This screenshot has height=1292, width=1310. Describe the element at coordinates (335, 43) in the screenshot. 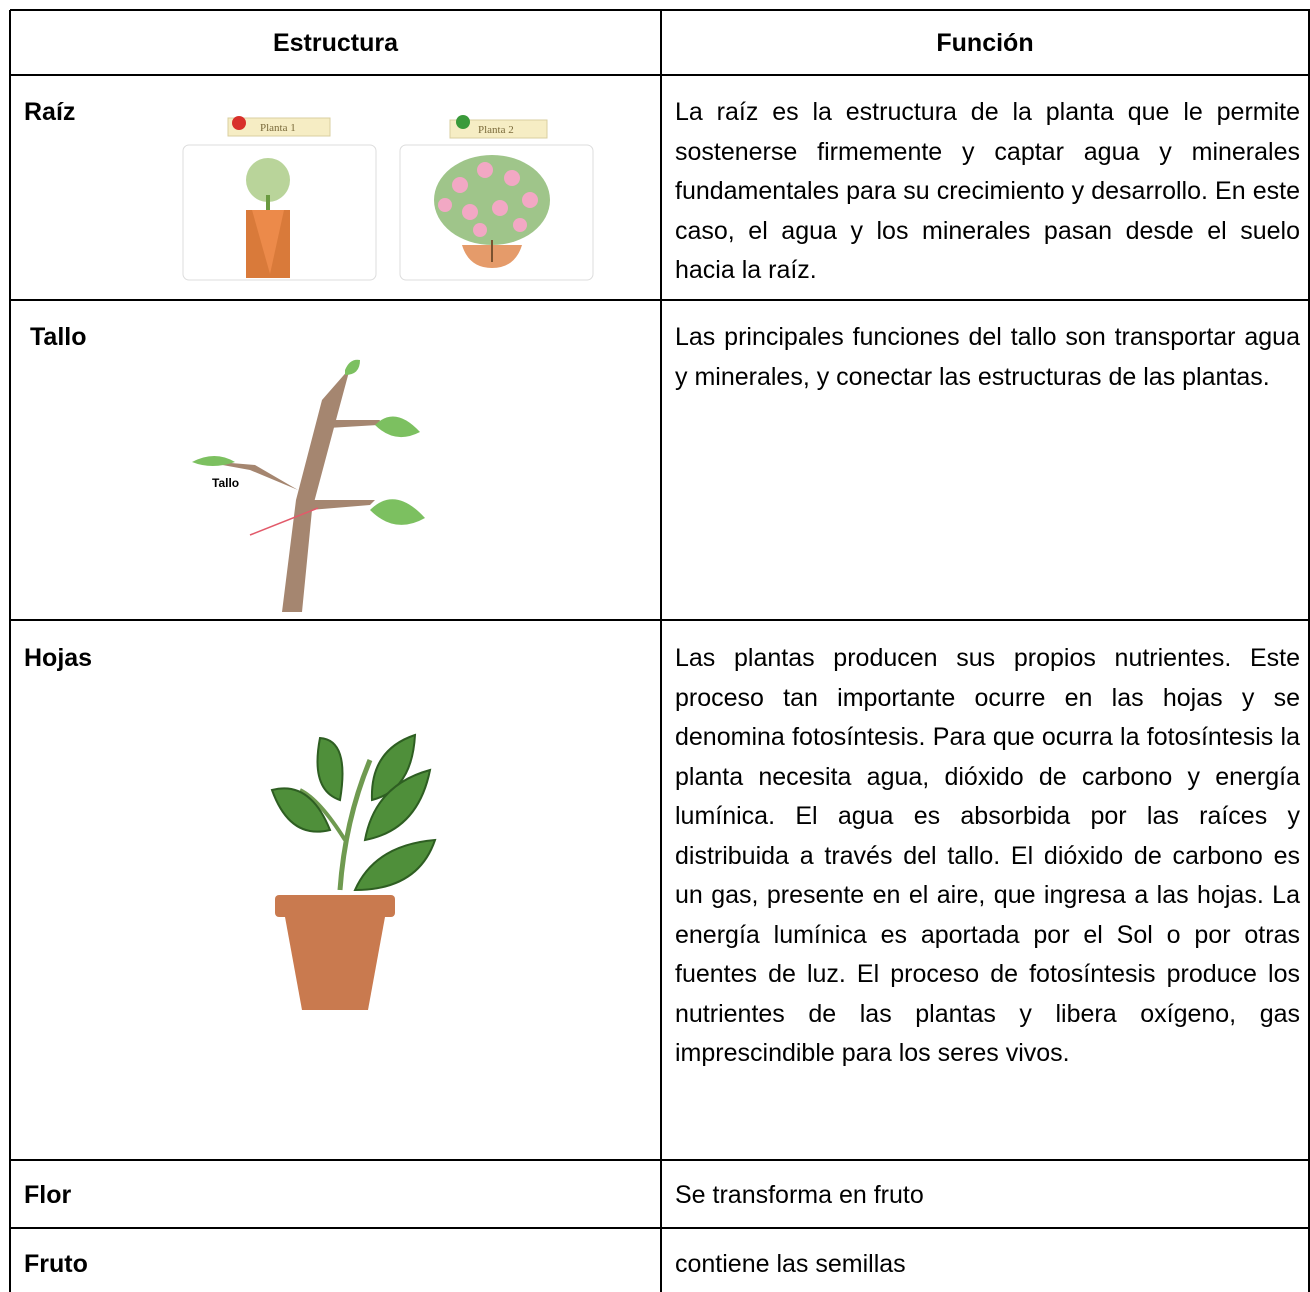

I see `header-cell: Estructura` at that location.